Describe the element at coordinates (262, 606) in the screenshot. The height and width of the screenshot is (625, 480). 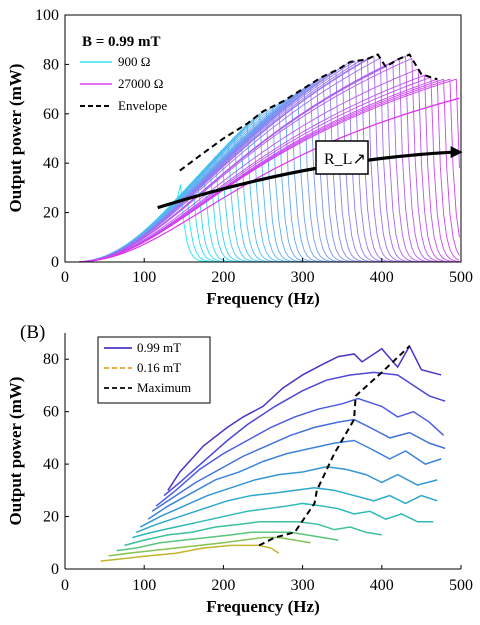
I see `x-axis-label-b: Frequency (Hz)` at that location.